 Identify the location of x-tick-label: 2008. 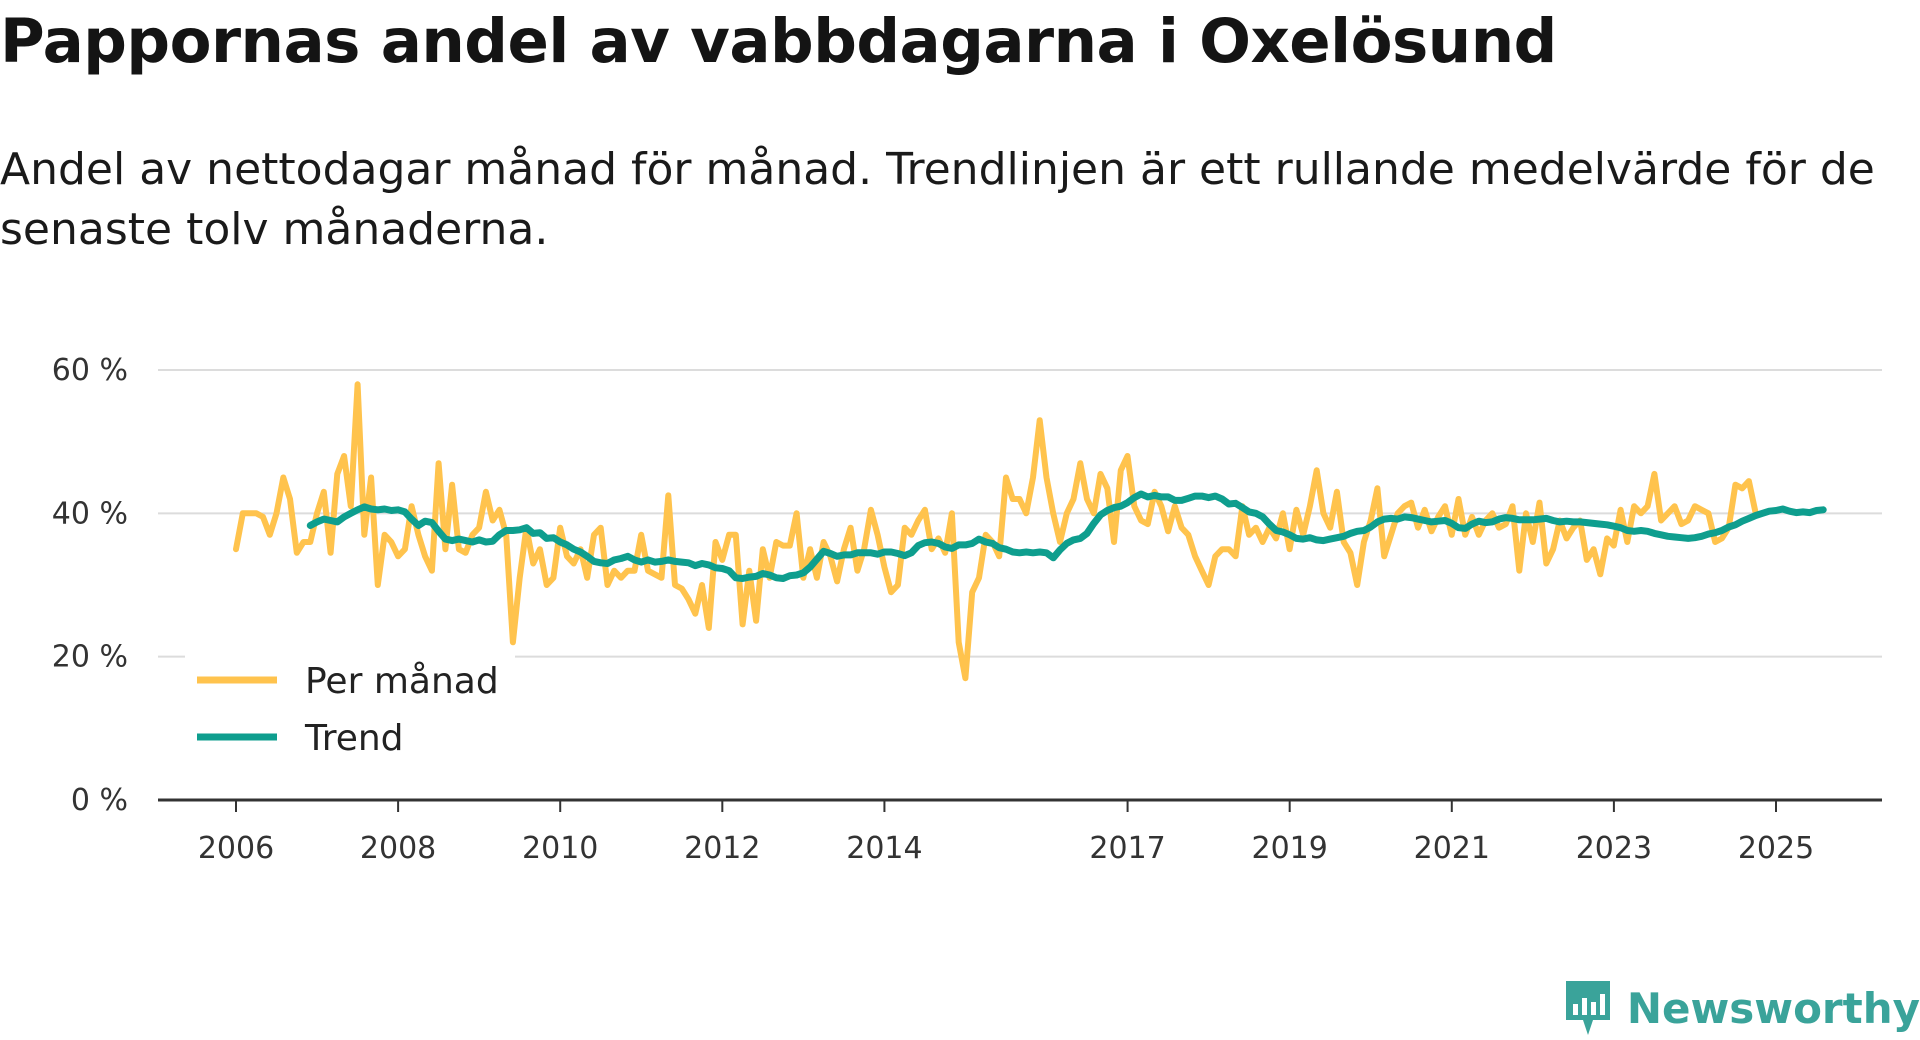
(398, 848).